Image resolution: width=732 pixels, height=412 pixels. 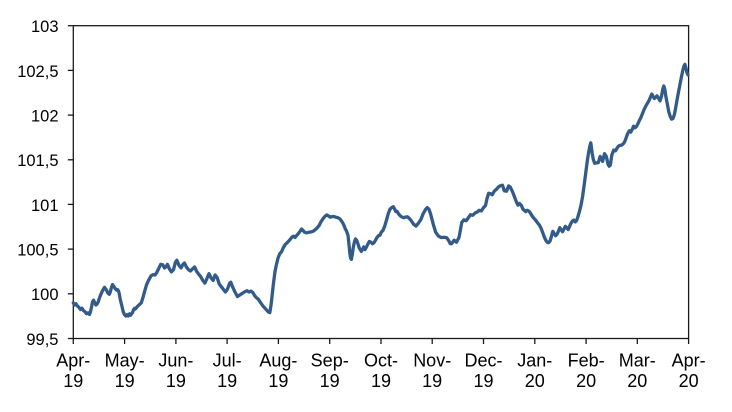 I want to click on svg-text: Sep-, so click(x=330, y=360).